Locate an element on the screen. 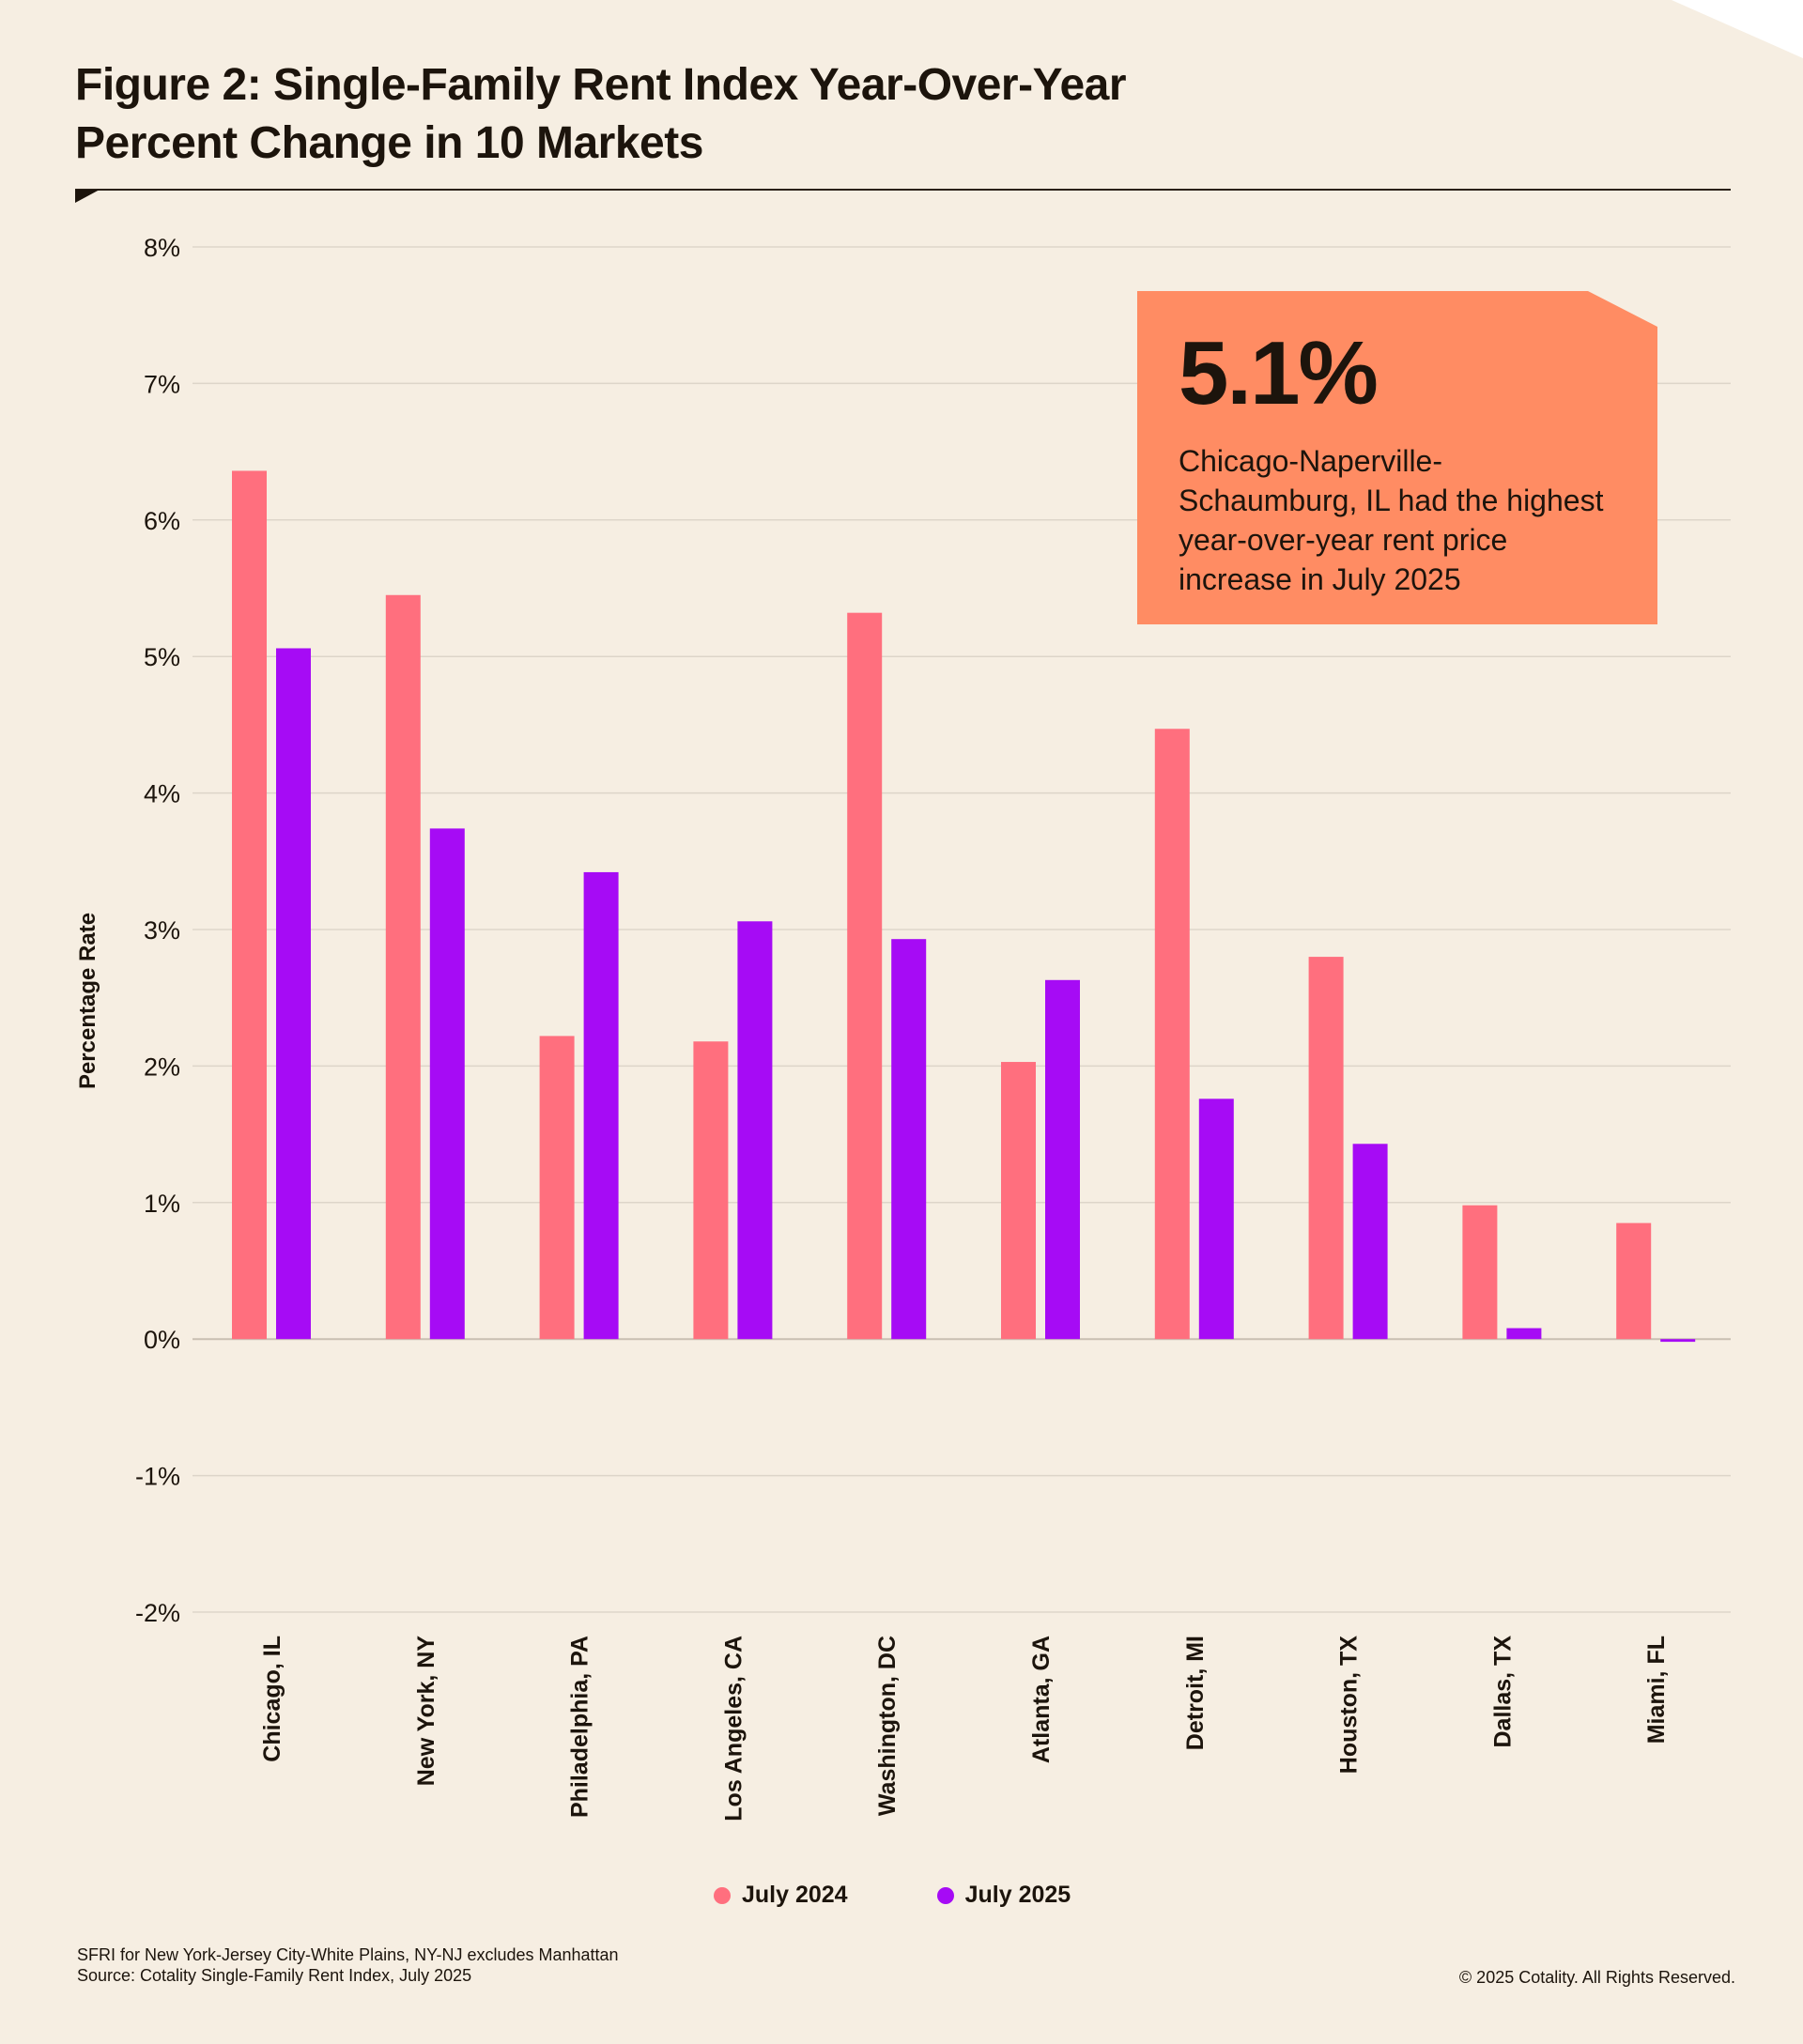 The height and width of the screenshot is (2044, 1803). x-category-label: Los Angeles, CA is located at coordinates (733, 1728).